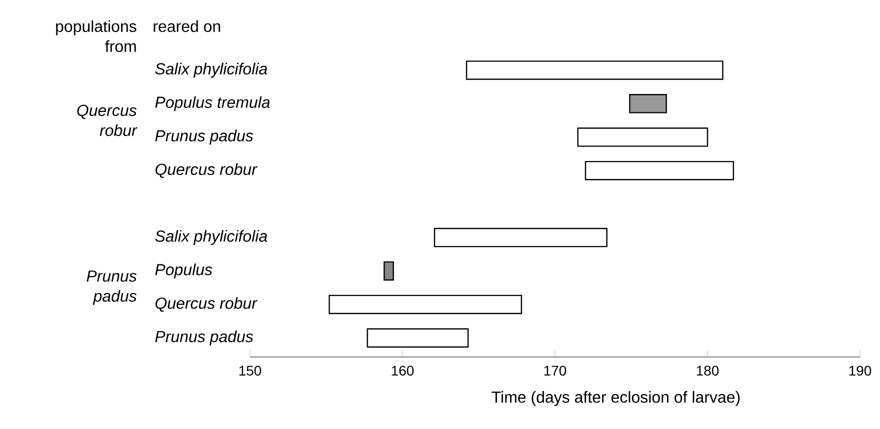 The image size is (880, 429). I want to click on x-tick-label: 190, so click(860, 371).